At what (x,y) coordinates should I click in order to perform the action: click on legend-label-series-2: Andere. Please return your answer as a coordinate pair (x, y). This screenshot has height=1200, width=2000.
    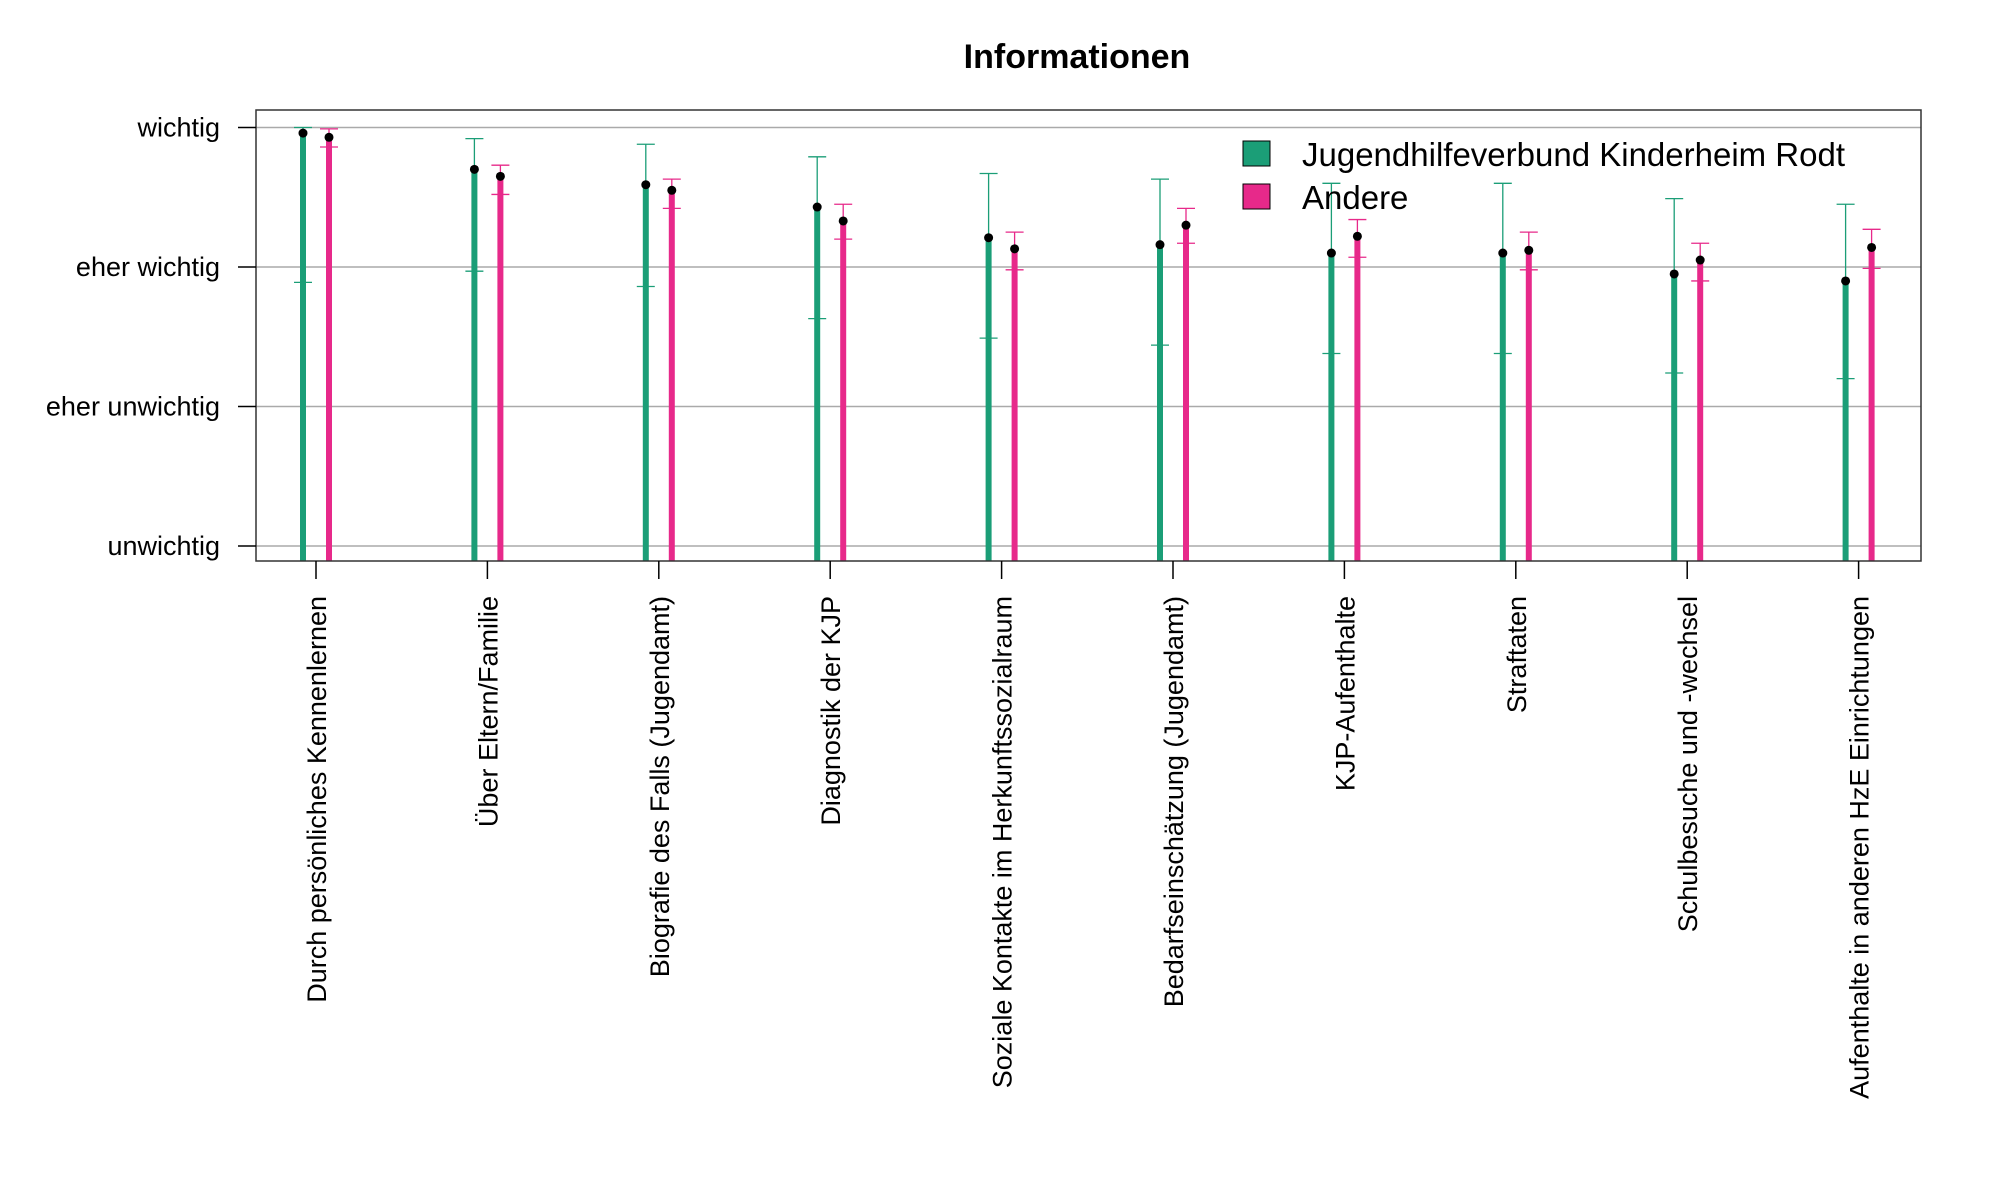
    Looking at the image, I should click on (1355, 197).